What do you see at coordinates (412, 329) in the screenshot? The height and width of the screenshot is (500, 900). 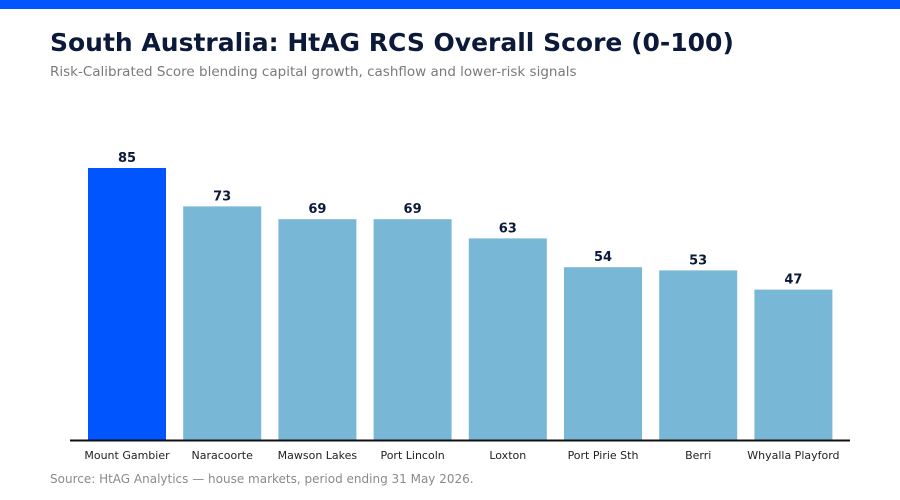 I see `bar-port-lincoln` at bounding box center [412, 329].